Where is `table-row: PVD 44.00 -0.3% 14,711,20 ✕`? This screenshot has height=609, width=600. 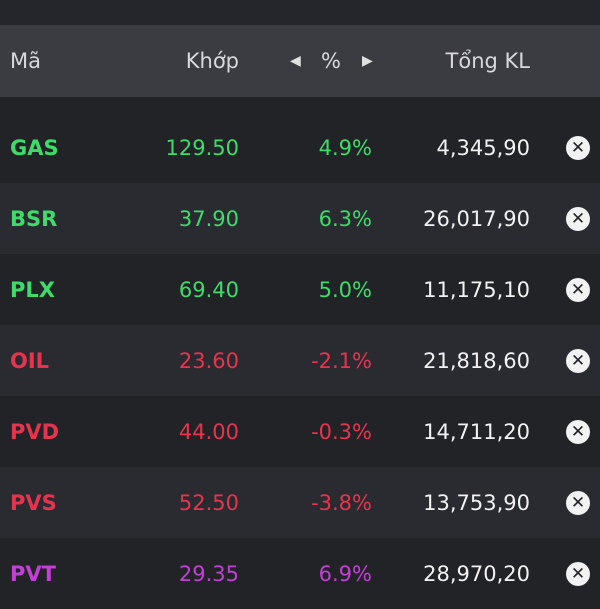 table-row: PVD 44.00 -0.3% 14,711,20 ✕ is located at coordinates (300, 431).